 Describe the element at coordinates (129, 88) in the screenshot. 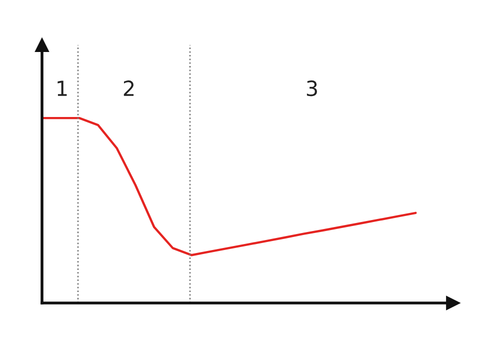

I see `text: 2` at that location.